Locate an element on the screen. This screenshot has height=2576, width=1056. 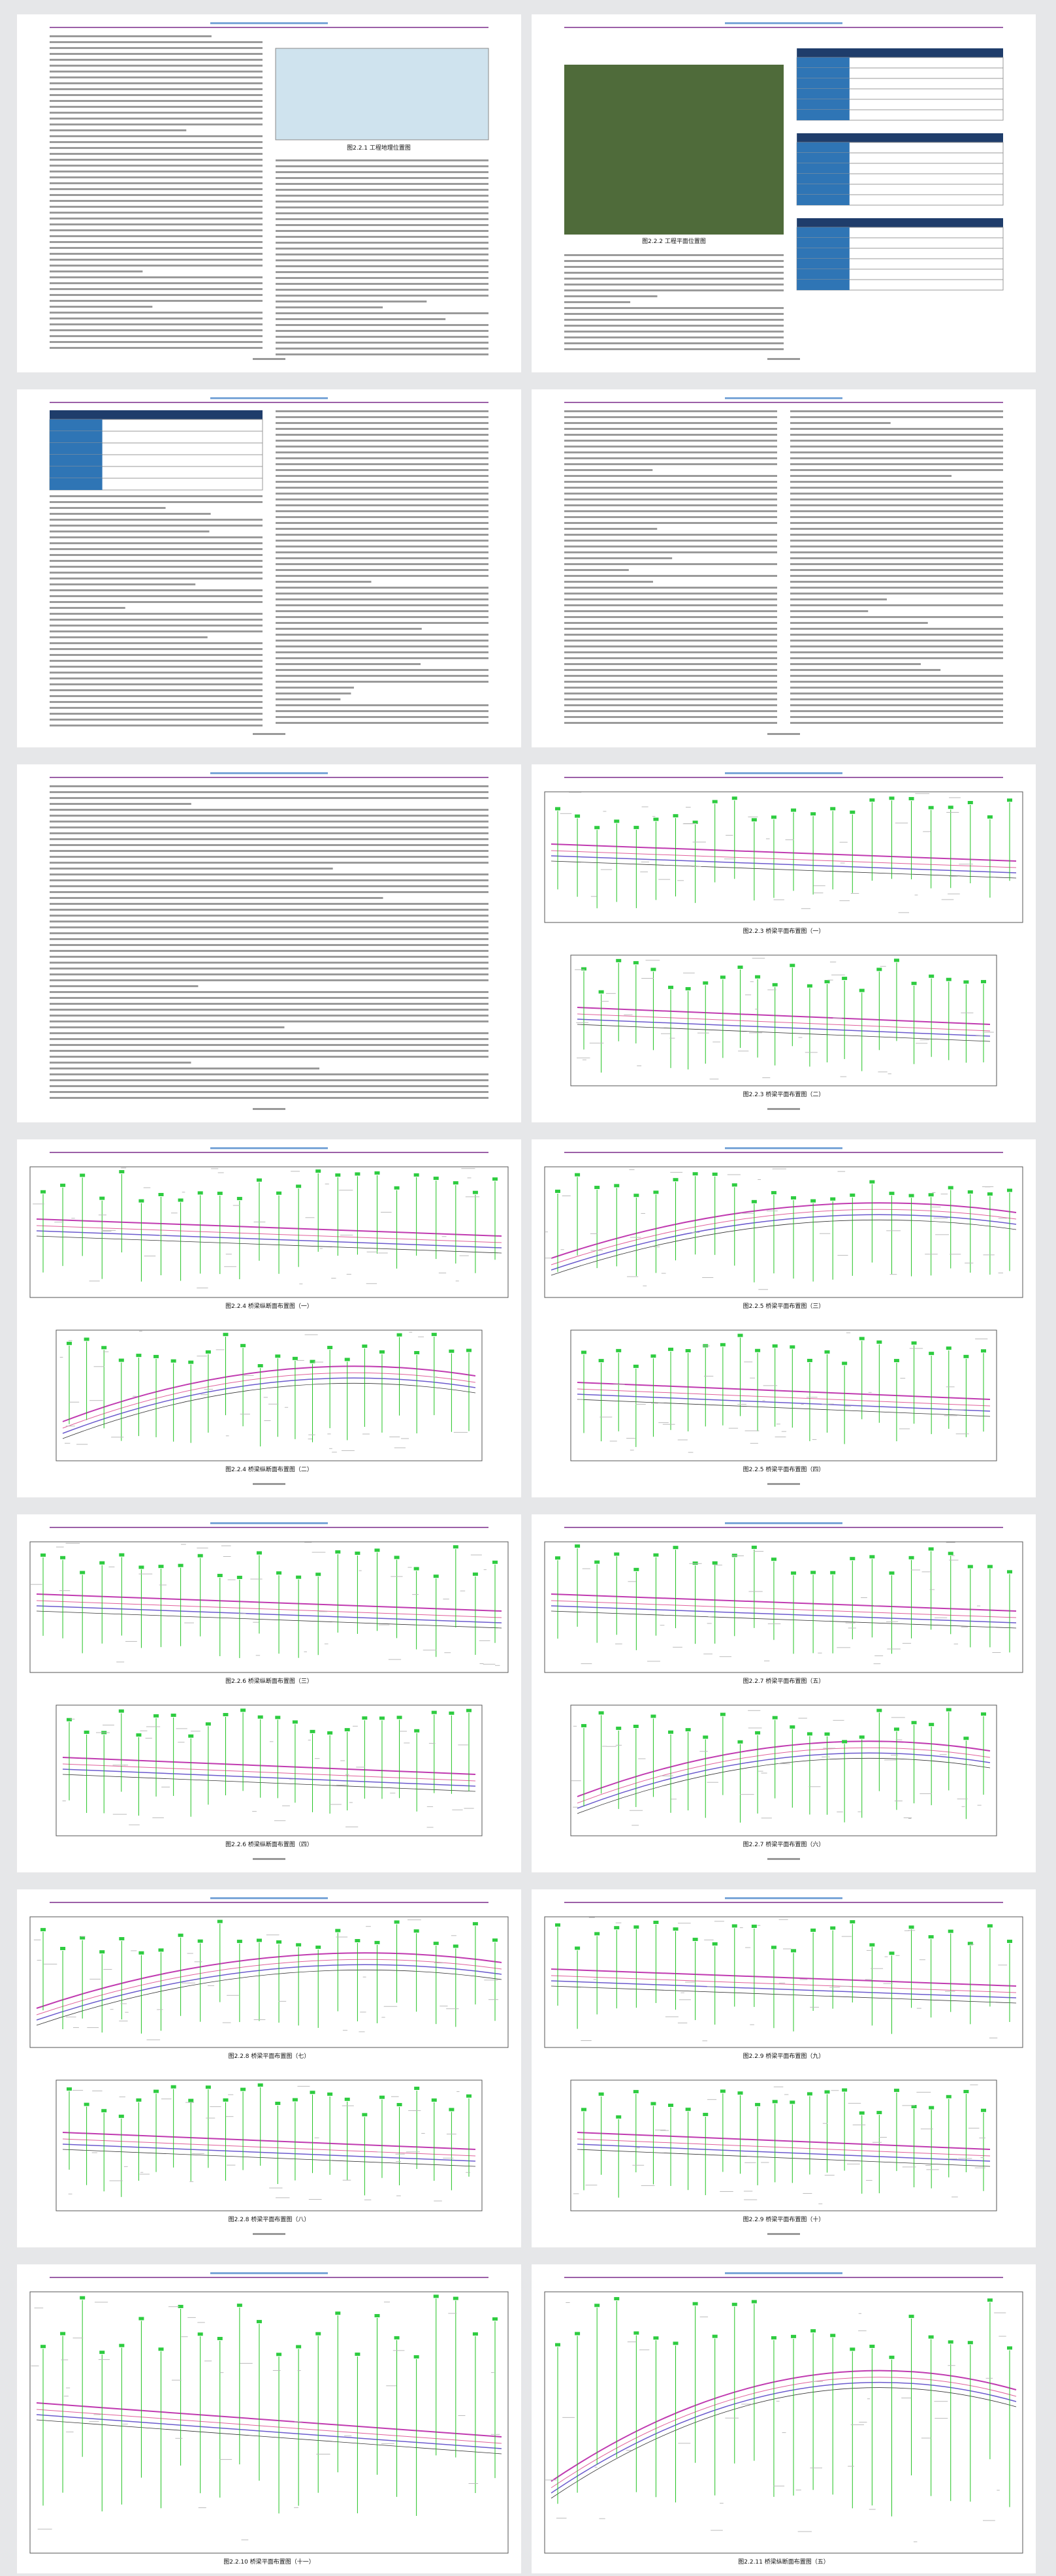
page-header is located at coordinates (269, 1898).